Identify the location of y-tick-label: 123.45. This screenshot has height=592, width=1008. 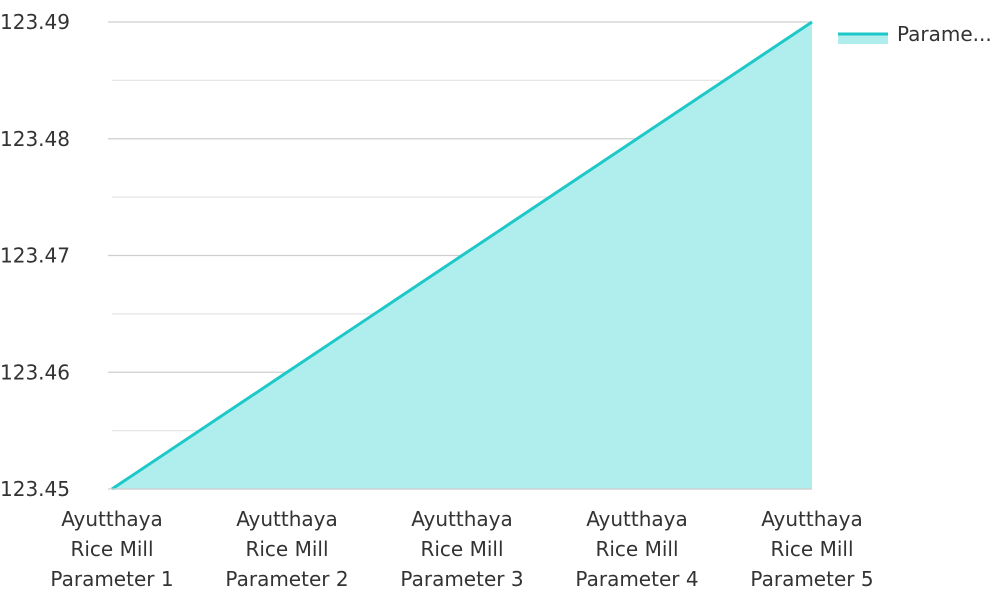
(35, 489).